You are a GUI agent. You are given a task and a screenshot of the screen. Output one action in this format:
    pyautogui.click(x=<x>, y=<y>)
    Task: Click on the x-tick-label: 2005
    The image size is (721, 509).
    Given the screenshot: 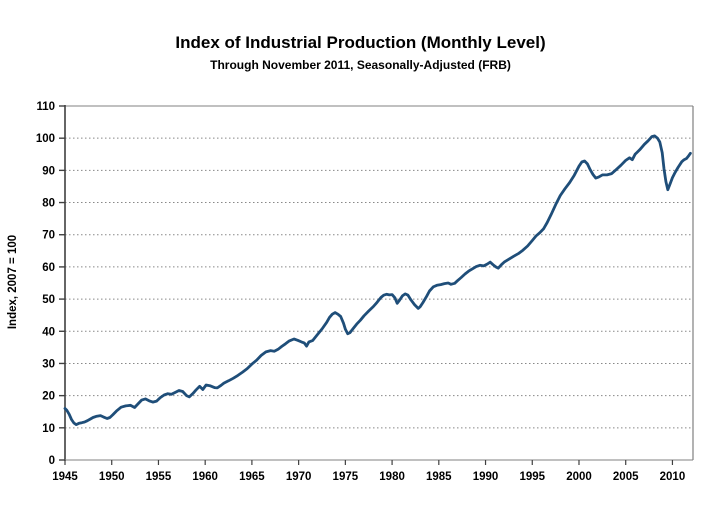 What is the action you would take?
    pyautogui.click(x=626, y=477)
    